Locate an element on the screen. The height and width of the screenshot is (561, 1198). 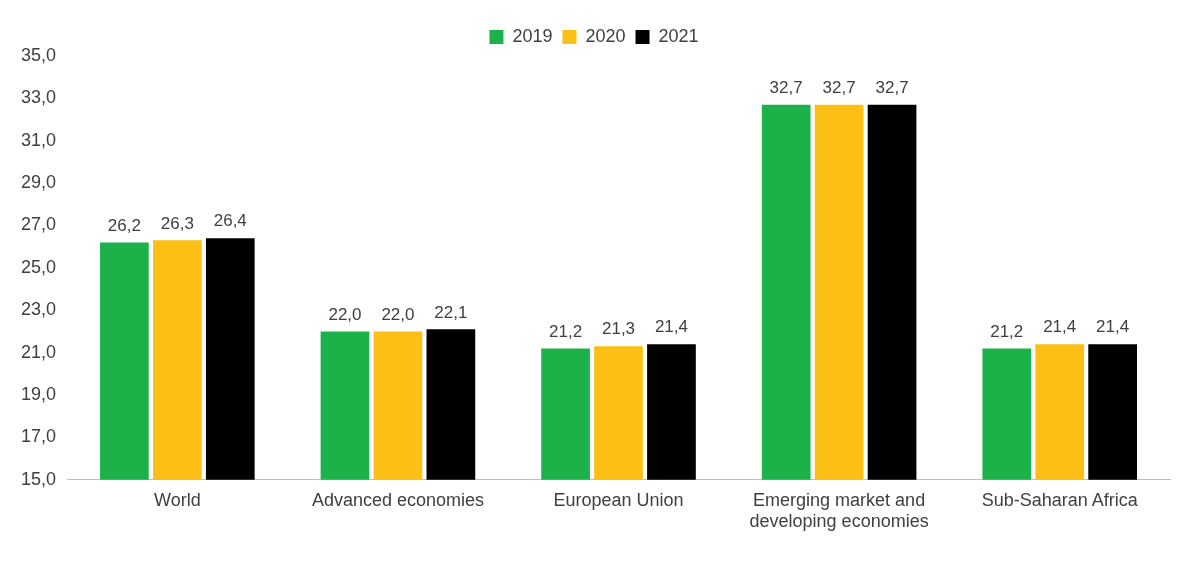
y-tick-label: 33,0 is located at coordinates (38, 97).